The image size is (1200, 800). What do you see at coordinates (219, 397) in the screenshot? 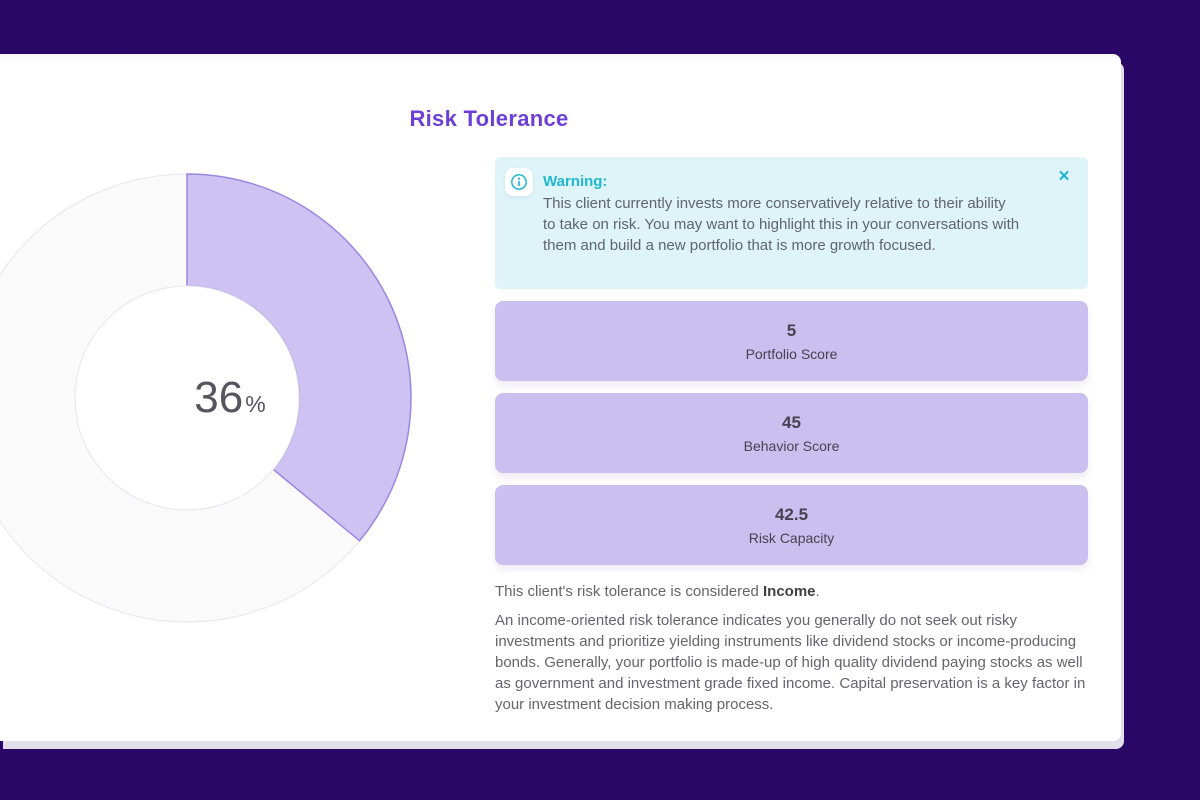
I see `percent-value: 36` at bounding box center [219, 397].